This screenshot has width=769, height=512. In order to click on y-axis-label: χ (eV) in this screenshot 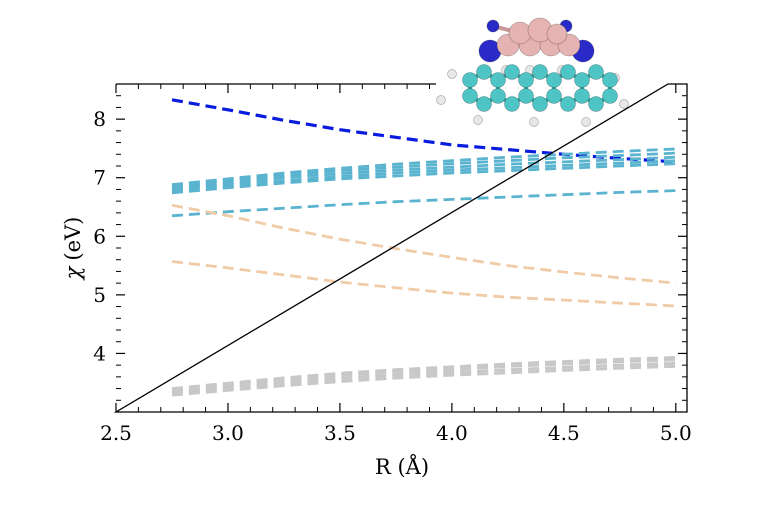, I will do `click(73, 249)`.